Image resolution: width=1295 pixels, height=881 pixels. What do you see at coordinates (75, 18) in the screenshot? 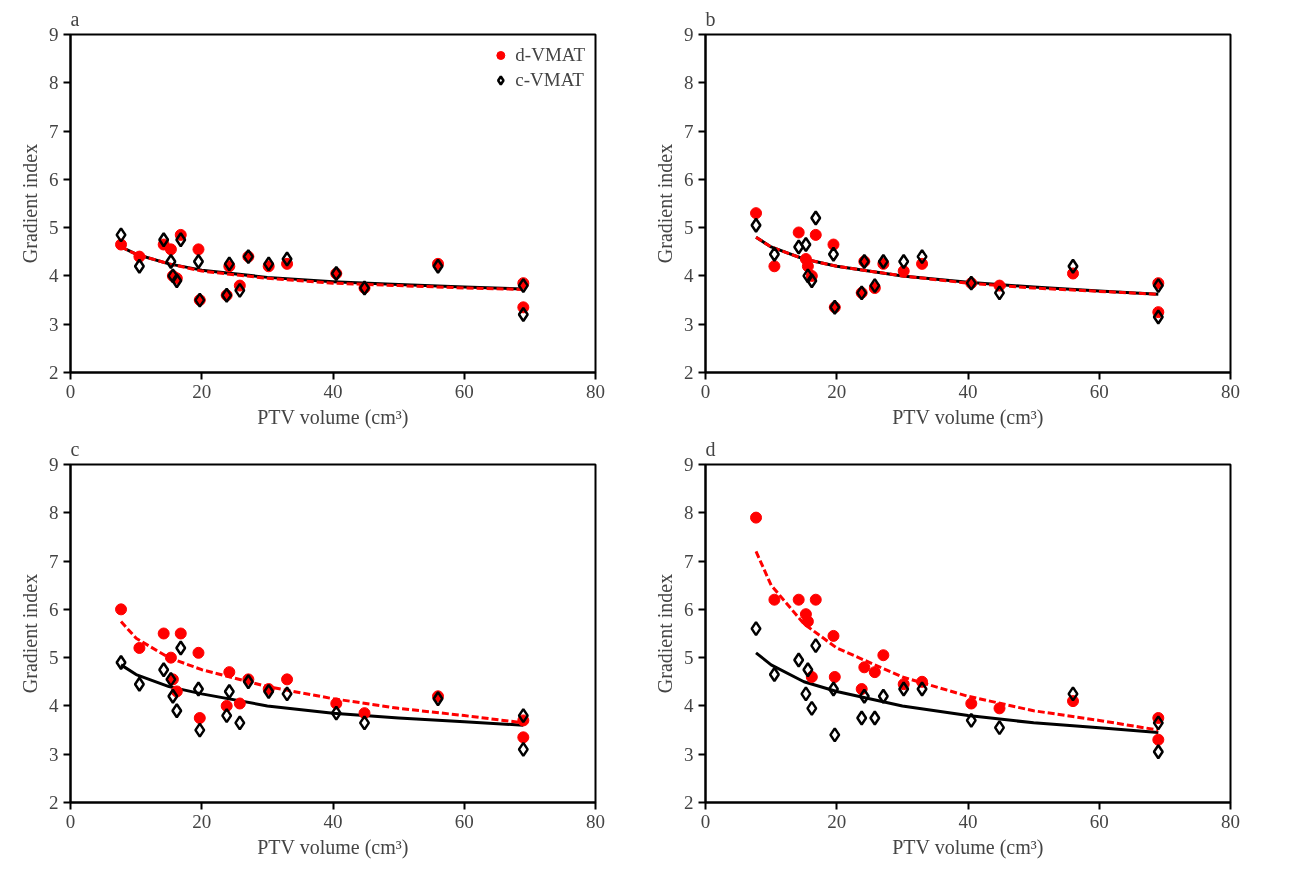
I see `chart-title: a` at bounding box center [75, 18].